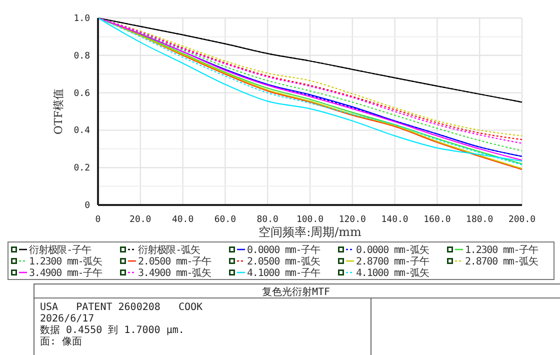 This screenshot has height=355, width=560. I want to click on x-tick-label: 140.0, so click(394, 220).